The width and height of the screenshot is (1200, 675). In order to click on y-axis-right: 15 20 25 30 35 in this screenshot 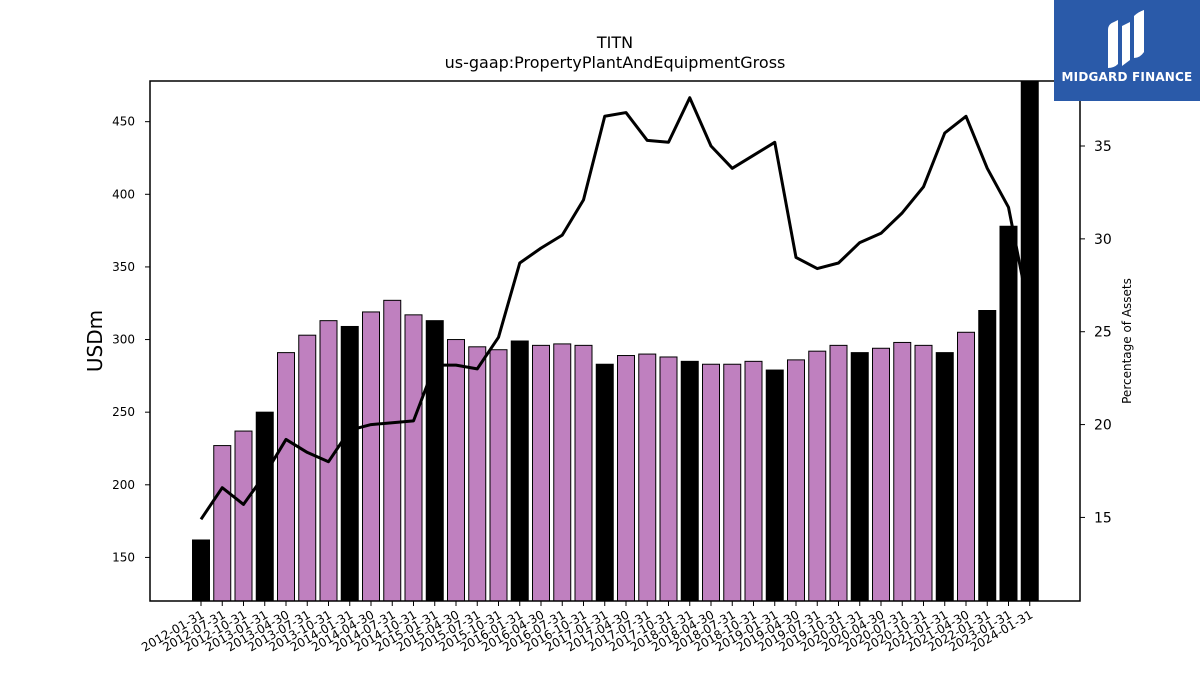, I will do `click(1096, 332)`.